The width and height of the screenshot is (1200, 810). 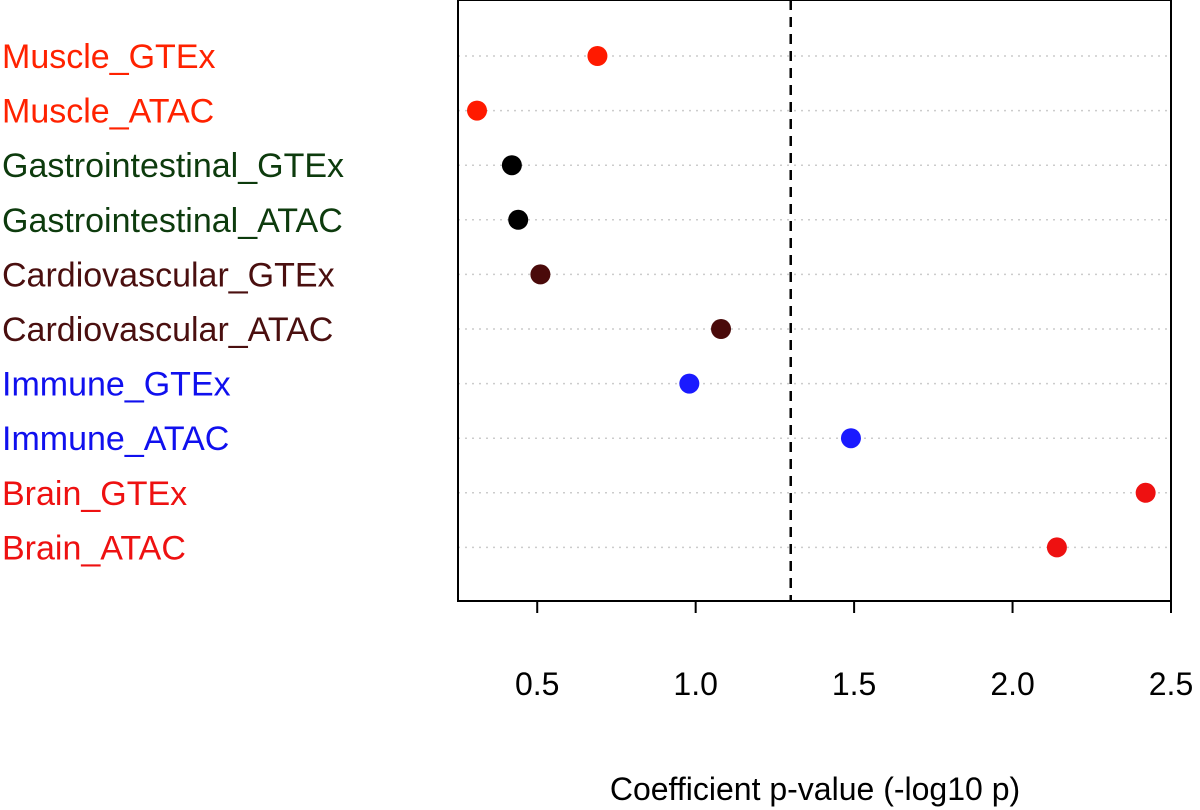 What do you see at coordinates (695, 684) in the screenshot?
I see `x-tick-label: 1.0` at bounding box center [695, 684].